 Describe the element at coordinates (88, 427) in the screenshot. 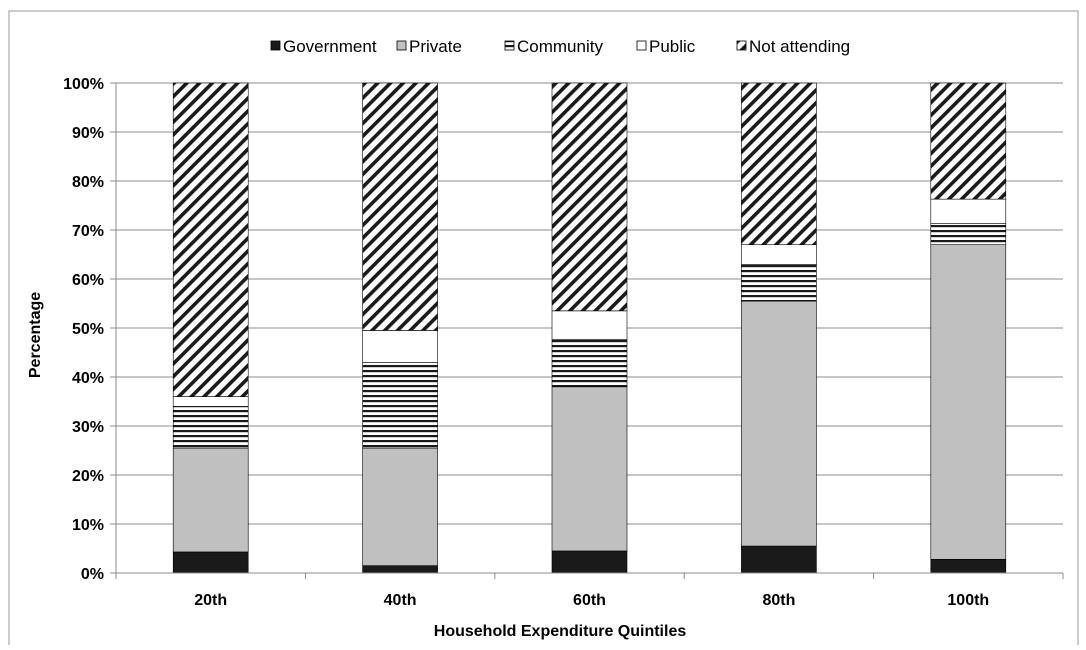

I see `y-tick-label: 30%` at that location.